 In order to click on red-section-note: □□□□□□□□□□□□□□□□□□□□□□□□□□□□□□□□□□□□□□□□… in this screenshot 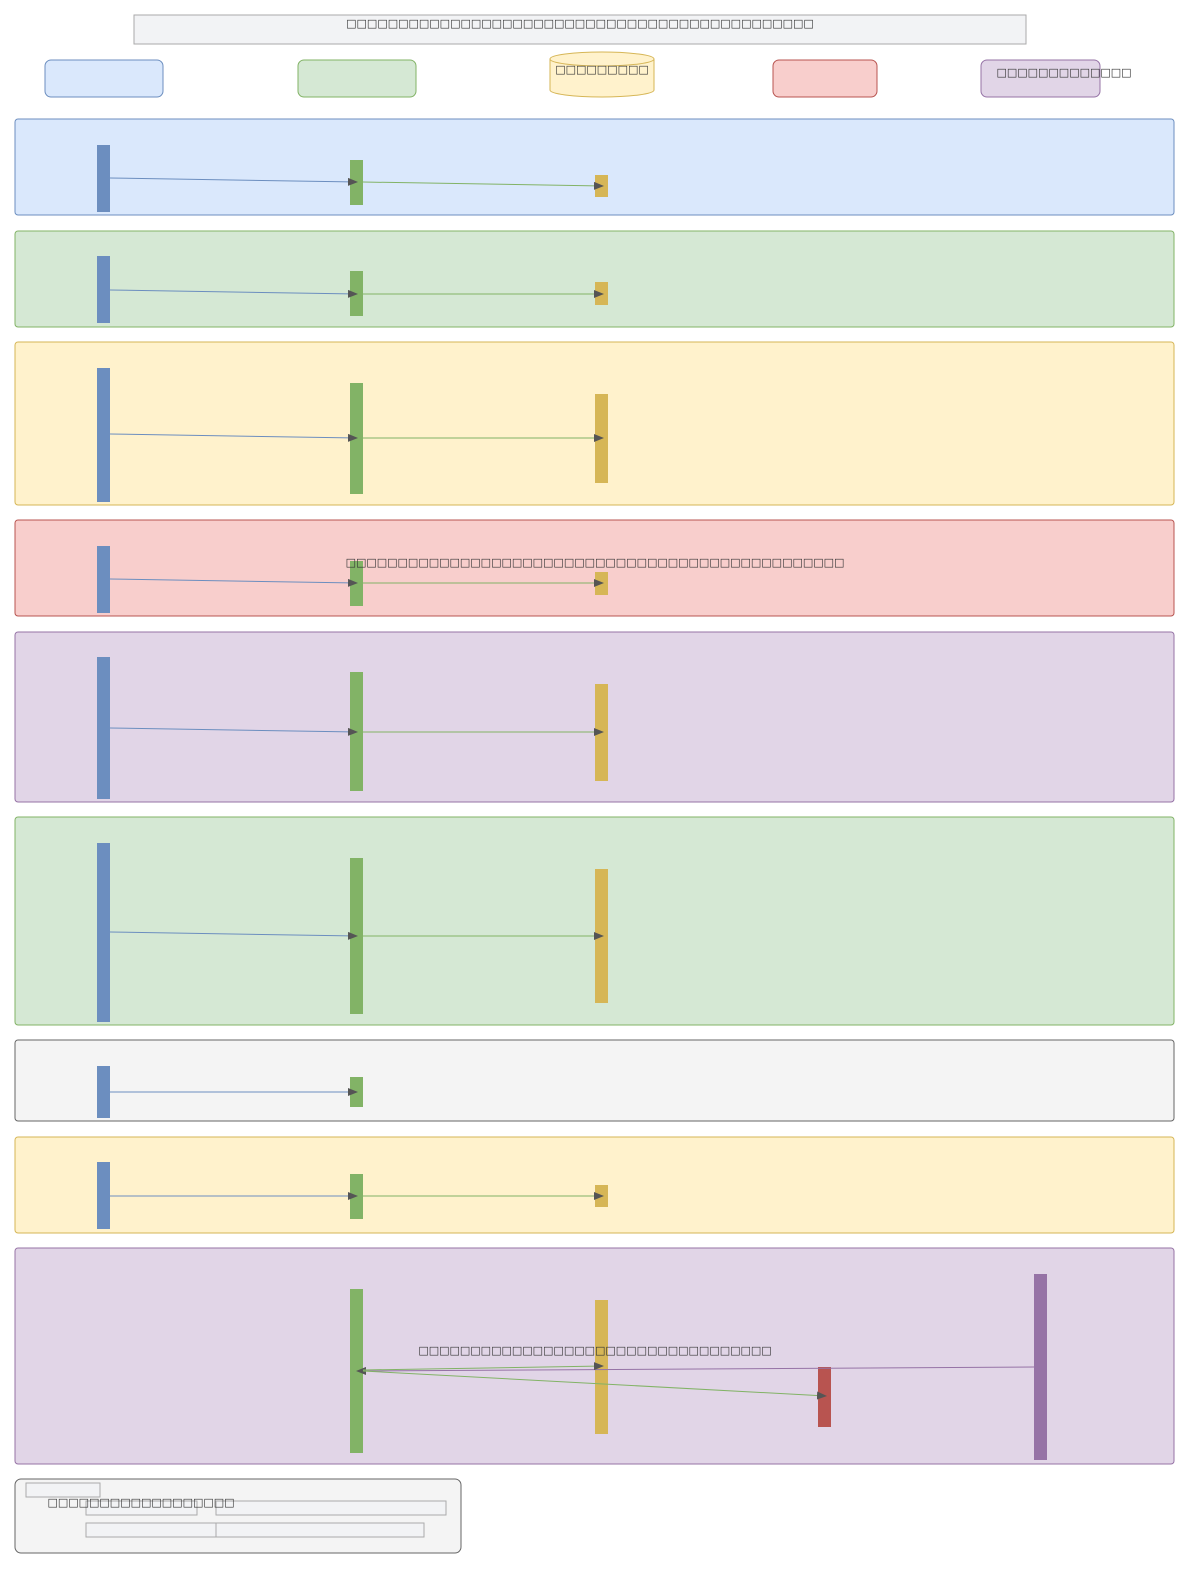, I will do `click(595, 562)`.